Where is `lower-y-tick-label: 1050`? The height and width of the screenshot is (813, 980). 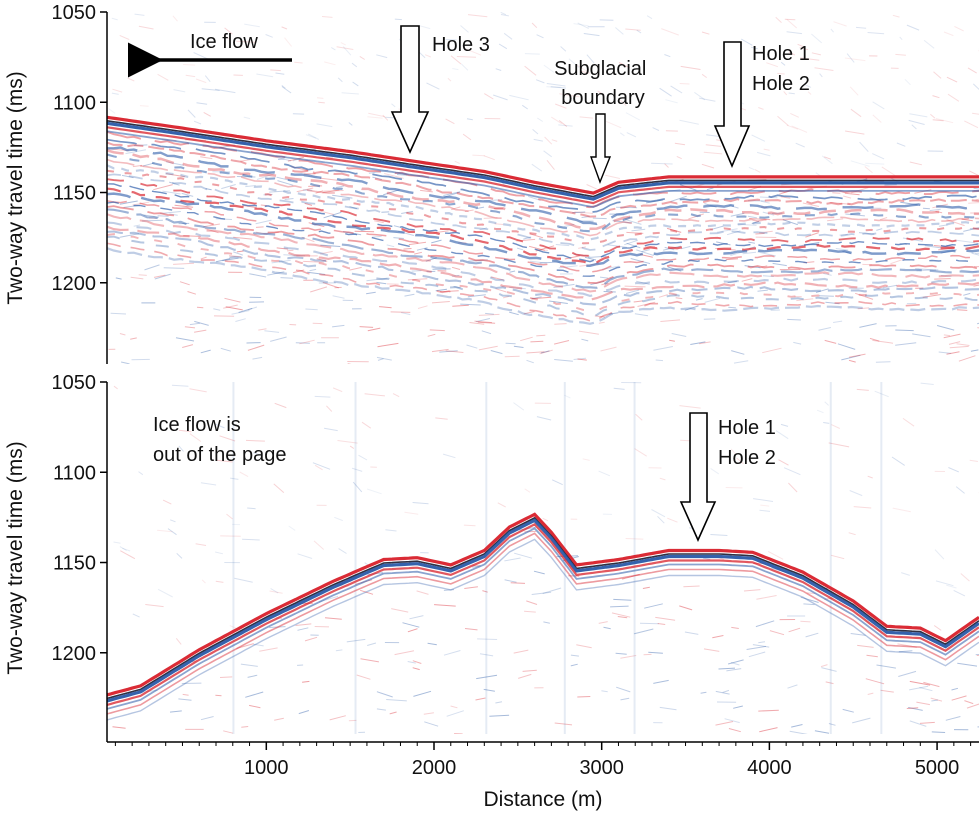 lower-y-tick-label: 1050 is located at coordinates (74, 383).